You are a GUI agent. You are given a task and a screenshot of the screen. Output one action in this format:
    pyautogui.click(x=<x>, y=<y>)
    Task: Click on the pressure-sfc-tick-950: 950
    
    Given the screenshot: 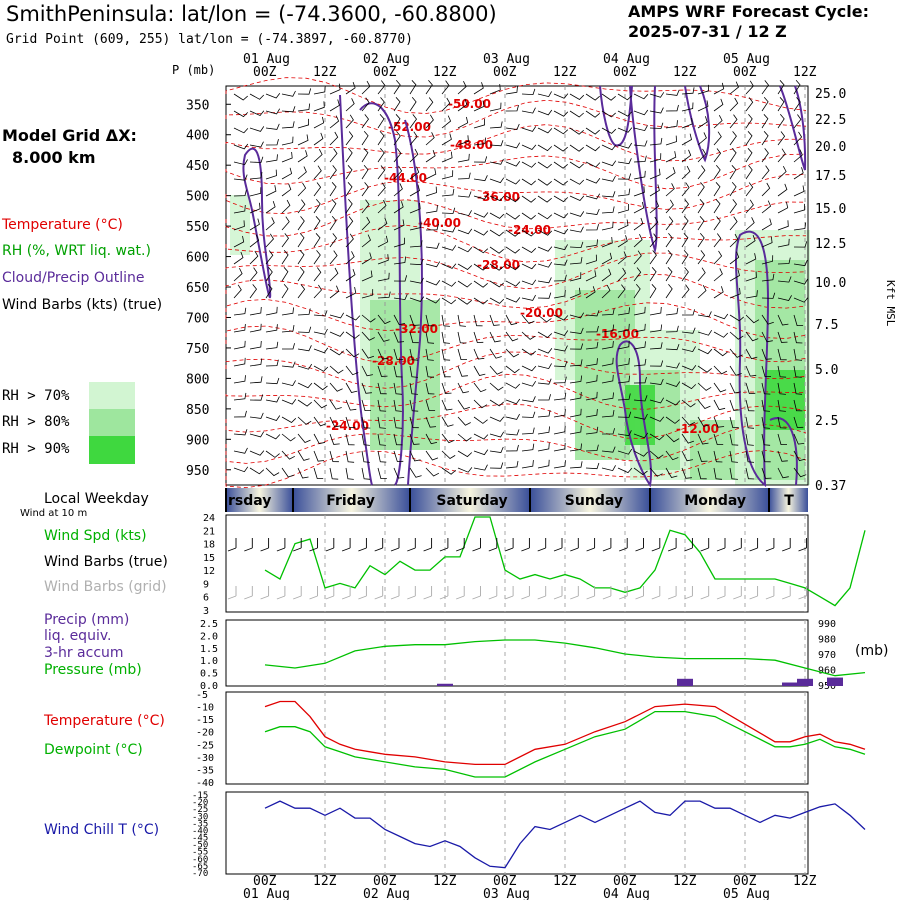 What is the action you would take?
    pyautogui.click(x=827, y=686)
    